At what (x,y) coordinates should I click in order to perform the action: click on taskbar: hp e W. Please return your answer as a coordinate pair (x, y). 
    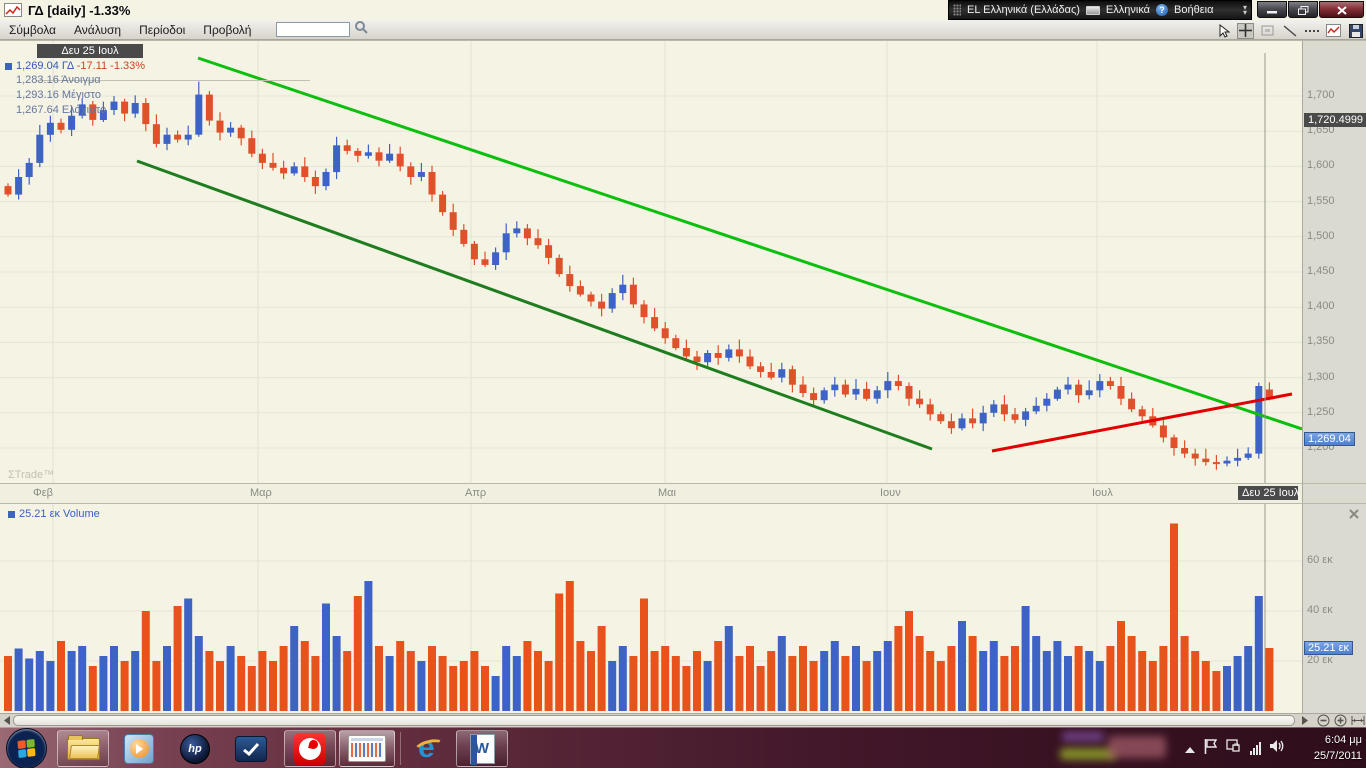
    Looking at the image, I should click on (683, 747).